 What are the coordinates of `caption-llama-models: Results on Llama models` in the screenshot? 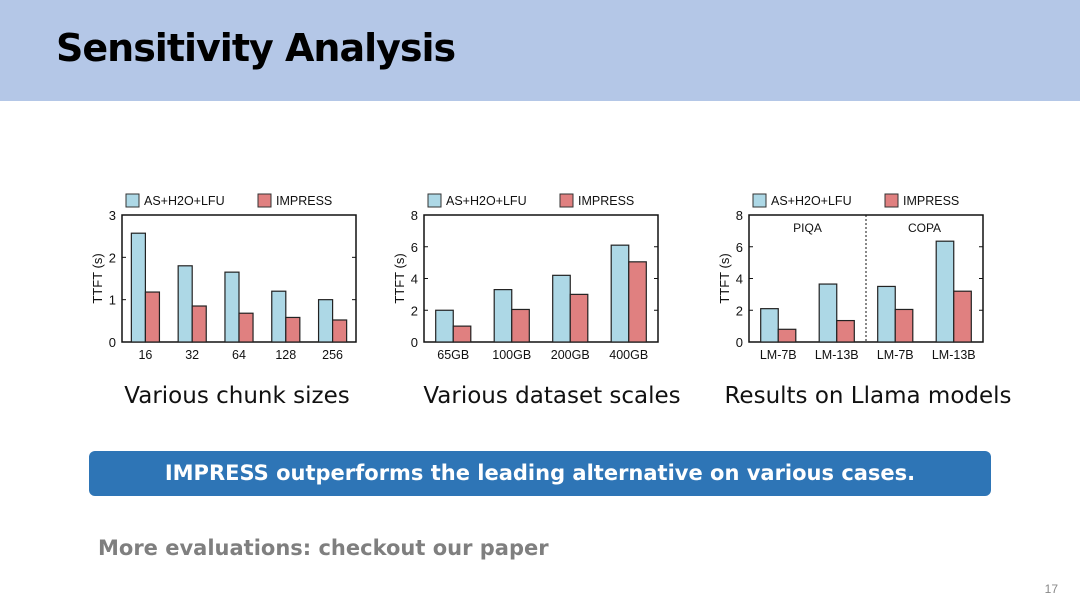 It's located at (868, 396).